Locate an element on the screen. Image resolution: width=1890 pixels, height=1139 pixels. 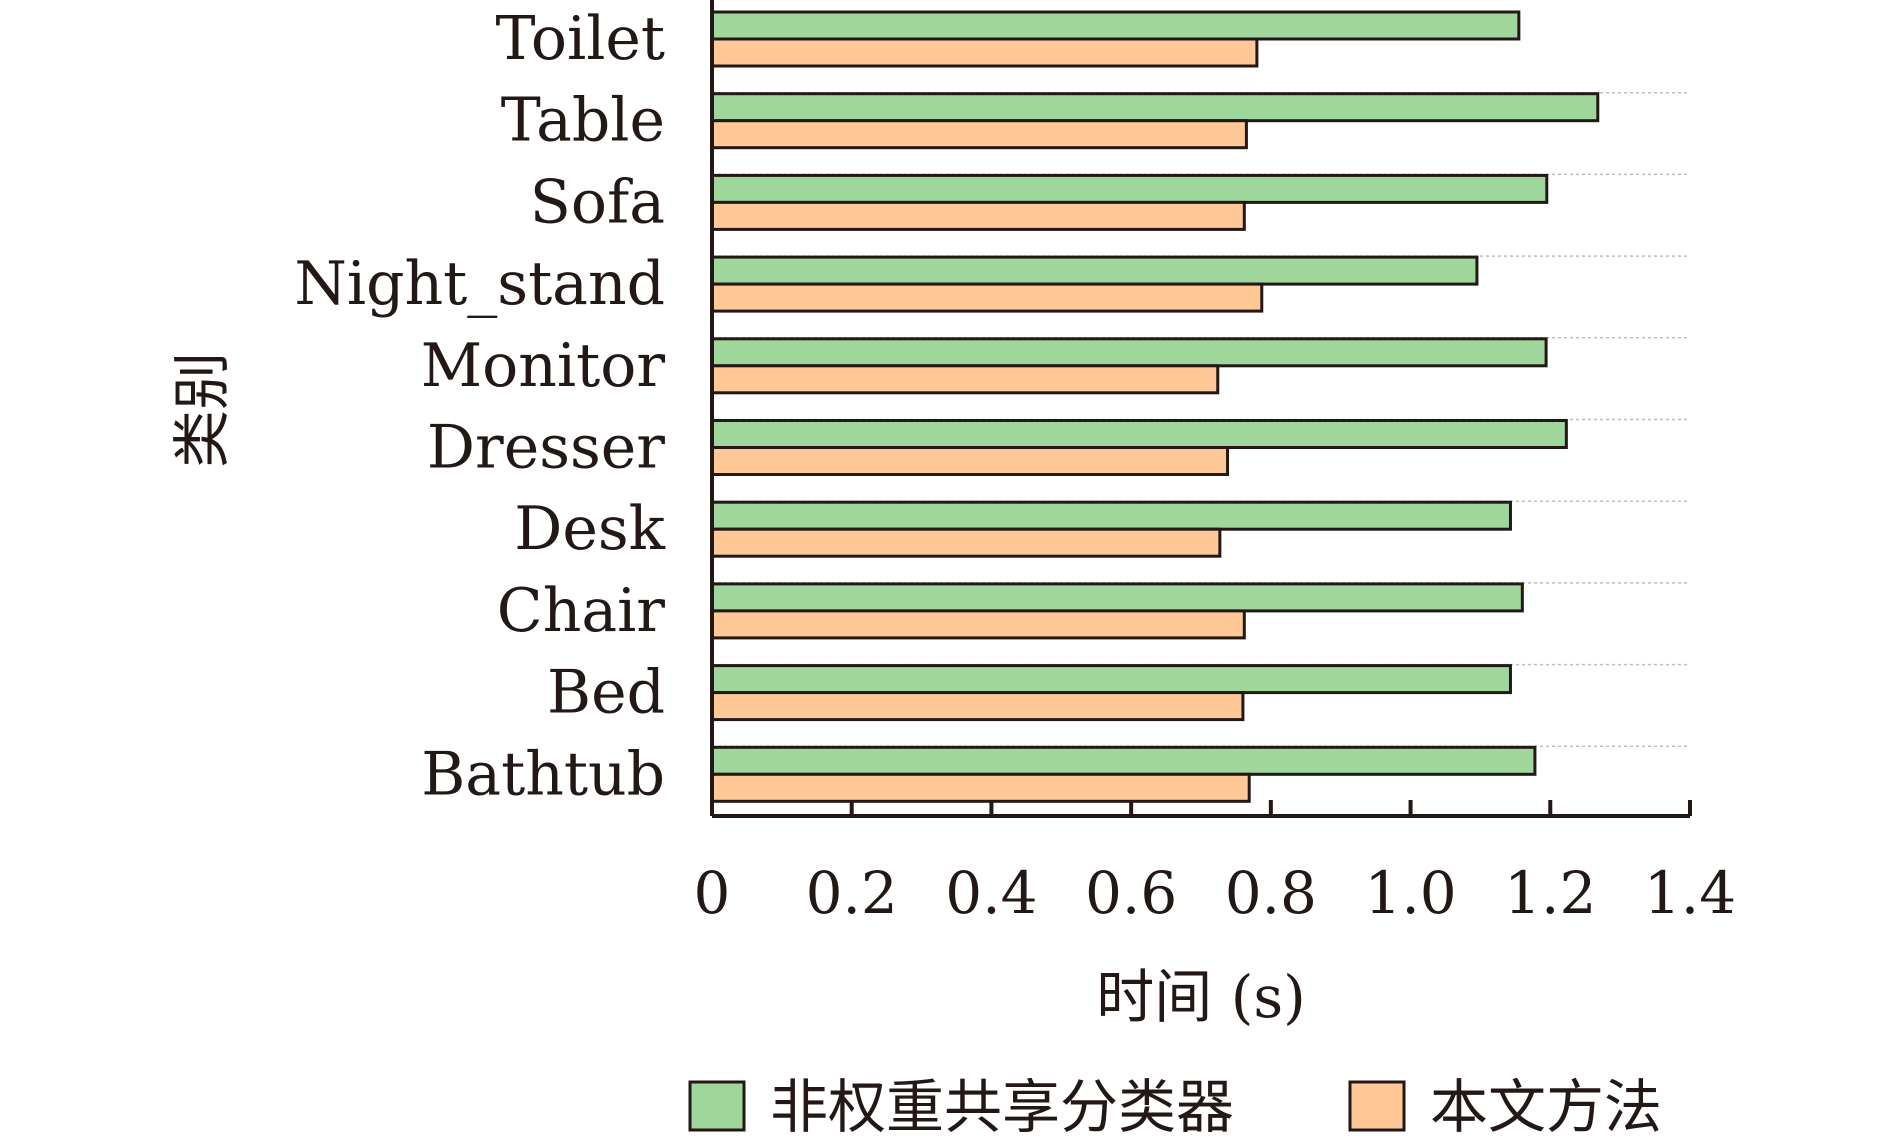
category-label: Bed is located at coordinates (606, 693).